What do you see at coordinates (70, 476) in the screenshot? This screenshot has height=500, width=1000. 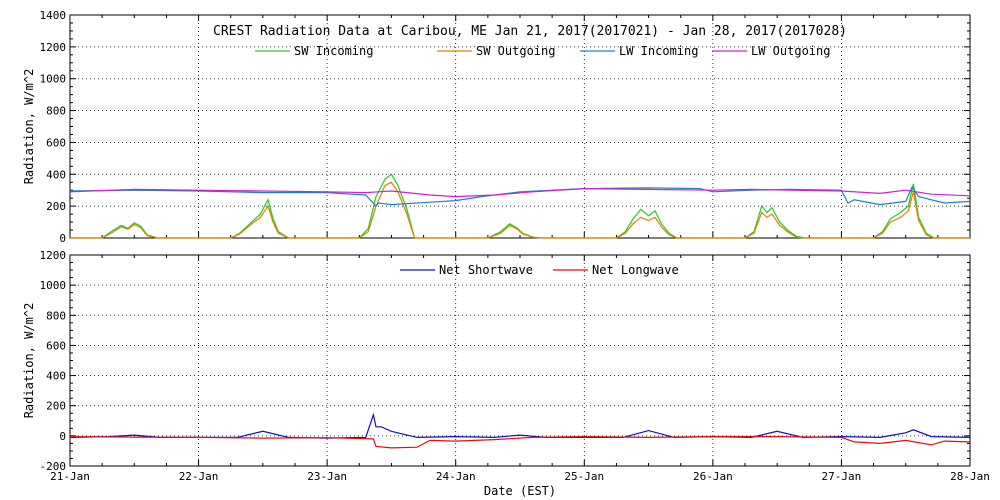 I see `x-tick-label: 21-Jan` at bounding box center [70, 476].